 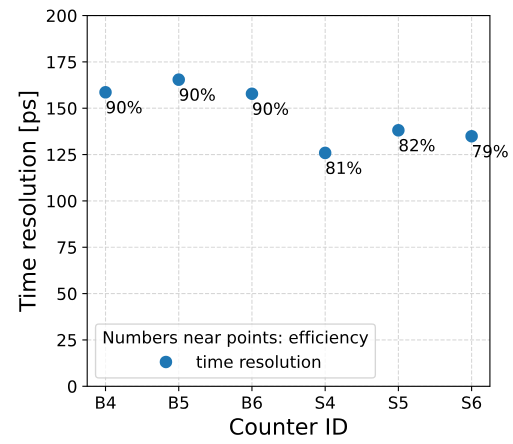 I want to click on x-tick-label: S6, so click(x=472, y=402).